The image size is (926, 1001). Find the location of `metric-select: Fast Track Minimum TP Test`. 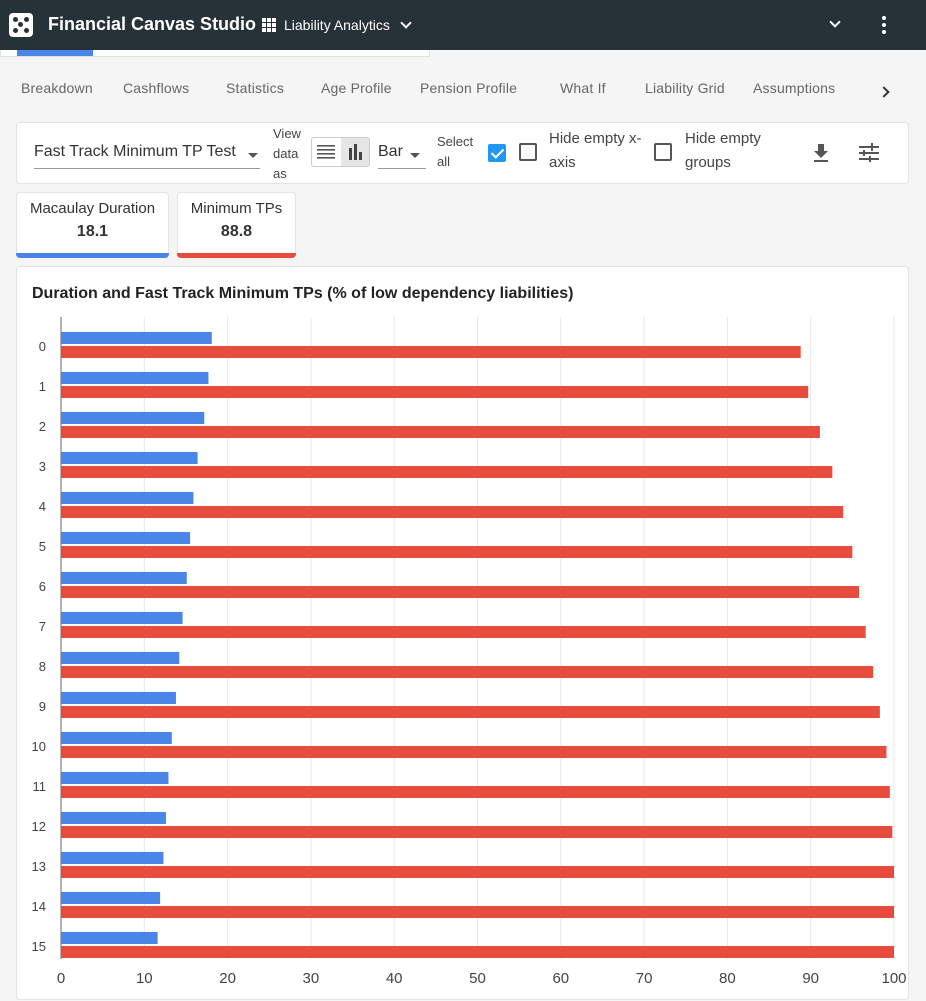

metric-select: Fast Track Minimum TP Test is located at coordinates (147, 156).